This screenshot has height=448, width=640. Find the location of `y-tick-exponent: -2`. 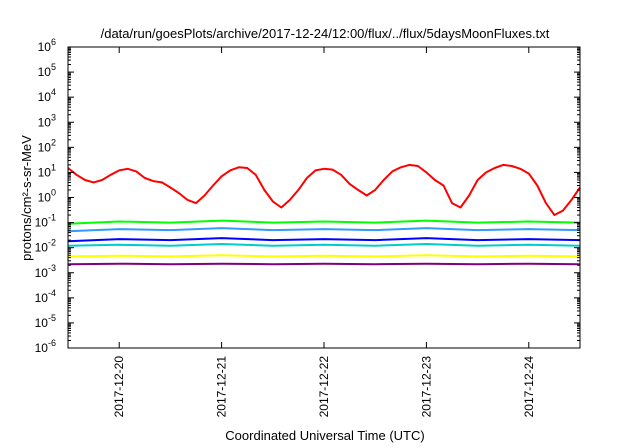

y-tick-exponent: -2 is located at coordinates (52, 243).